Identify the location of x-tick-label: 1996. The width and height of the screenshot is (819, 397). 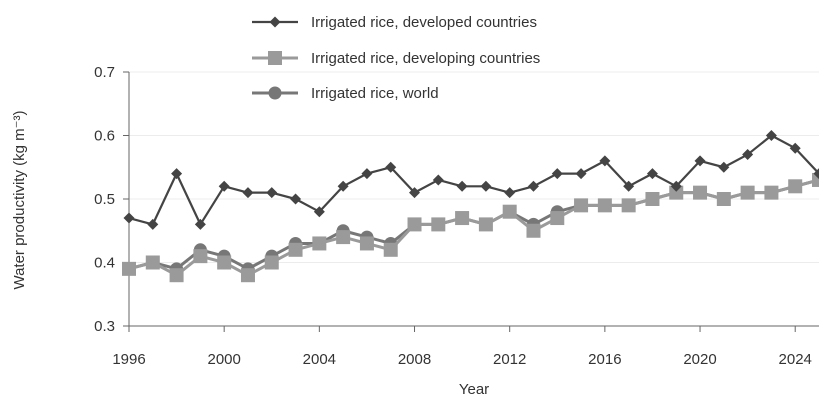
(128, 359).